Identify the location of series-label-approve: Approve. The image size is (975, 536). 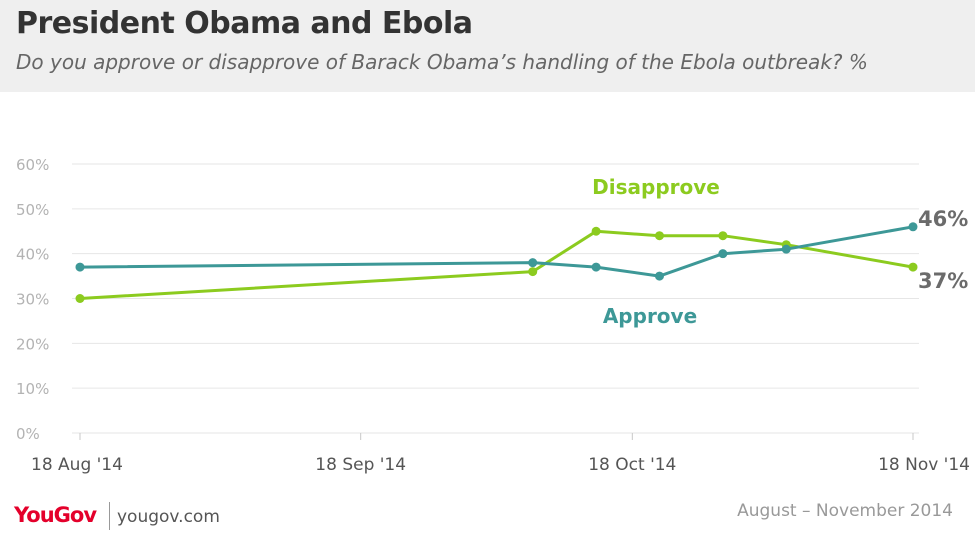
(650, 316).